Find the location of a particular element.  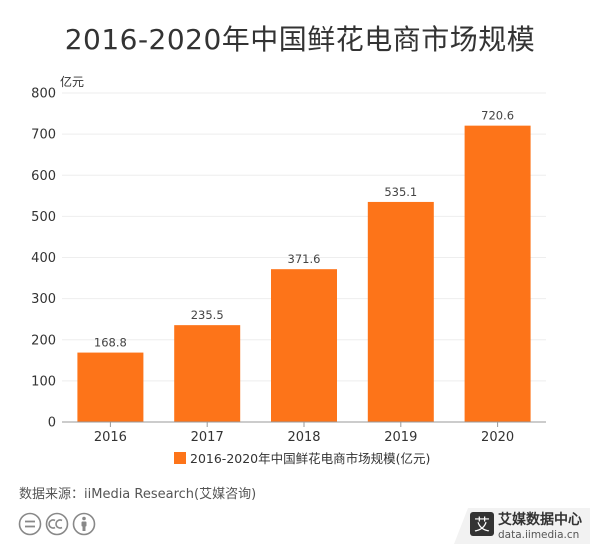

x-tick-label: 2018 is located at coordinates (303, 437).